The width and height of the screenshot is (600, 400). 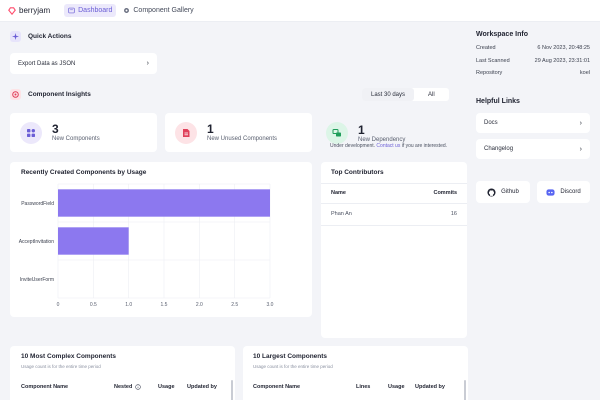 What do you see at coordinates (498, 101) in the screenshot?
I see `helpful-links-title: Helpful Links` at bounding box center [498, 101].